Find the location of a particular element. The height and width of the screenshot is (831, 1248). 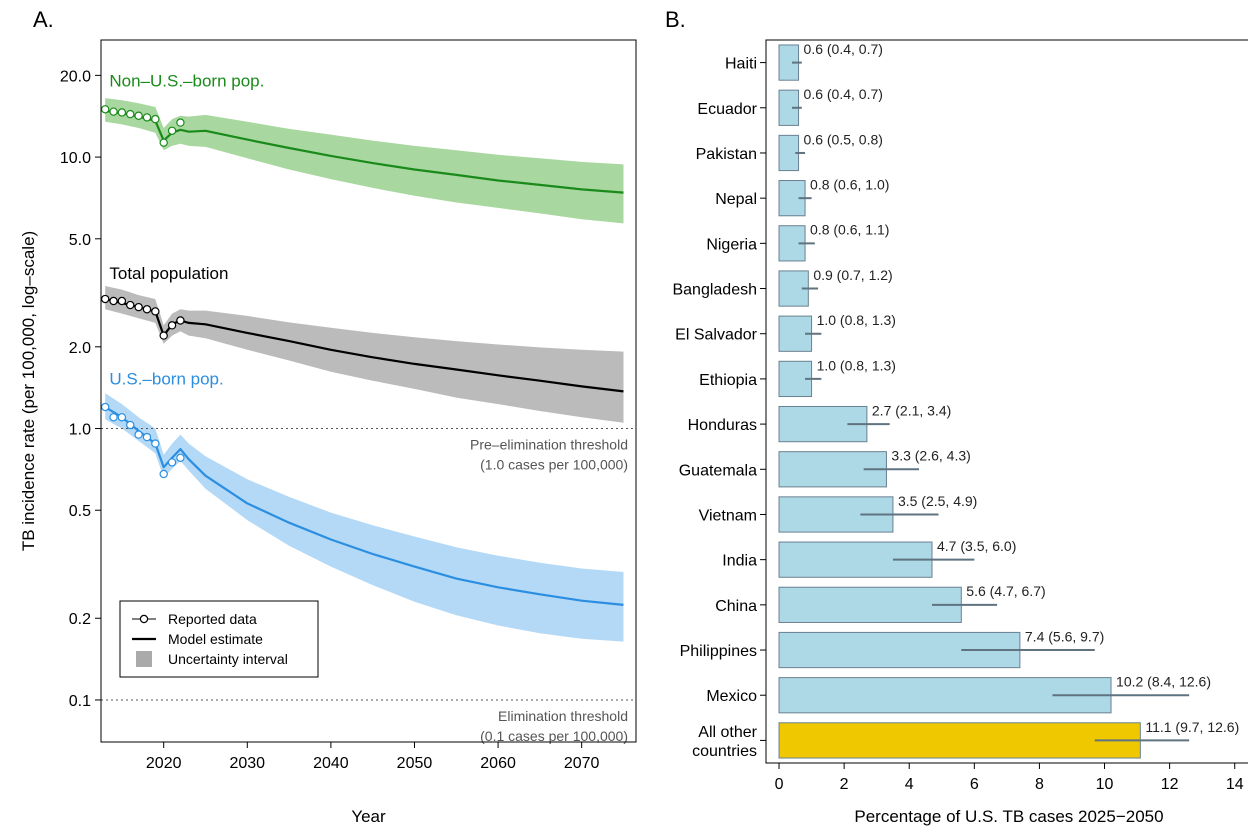

x-tick-label: 2060 is located at coordinates (498, 763).